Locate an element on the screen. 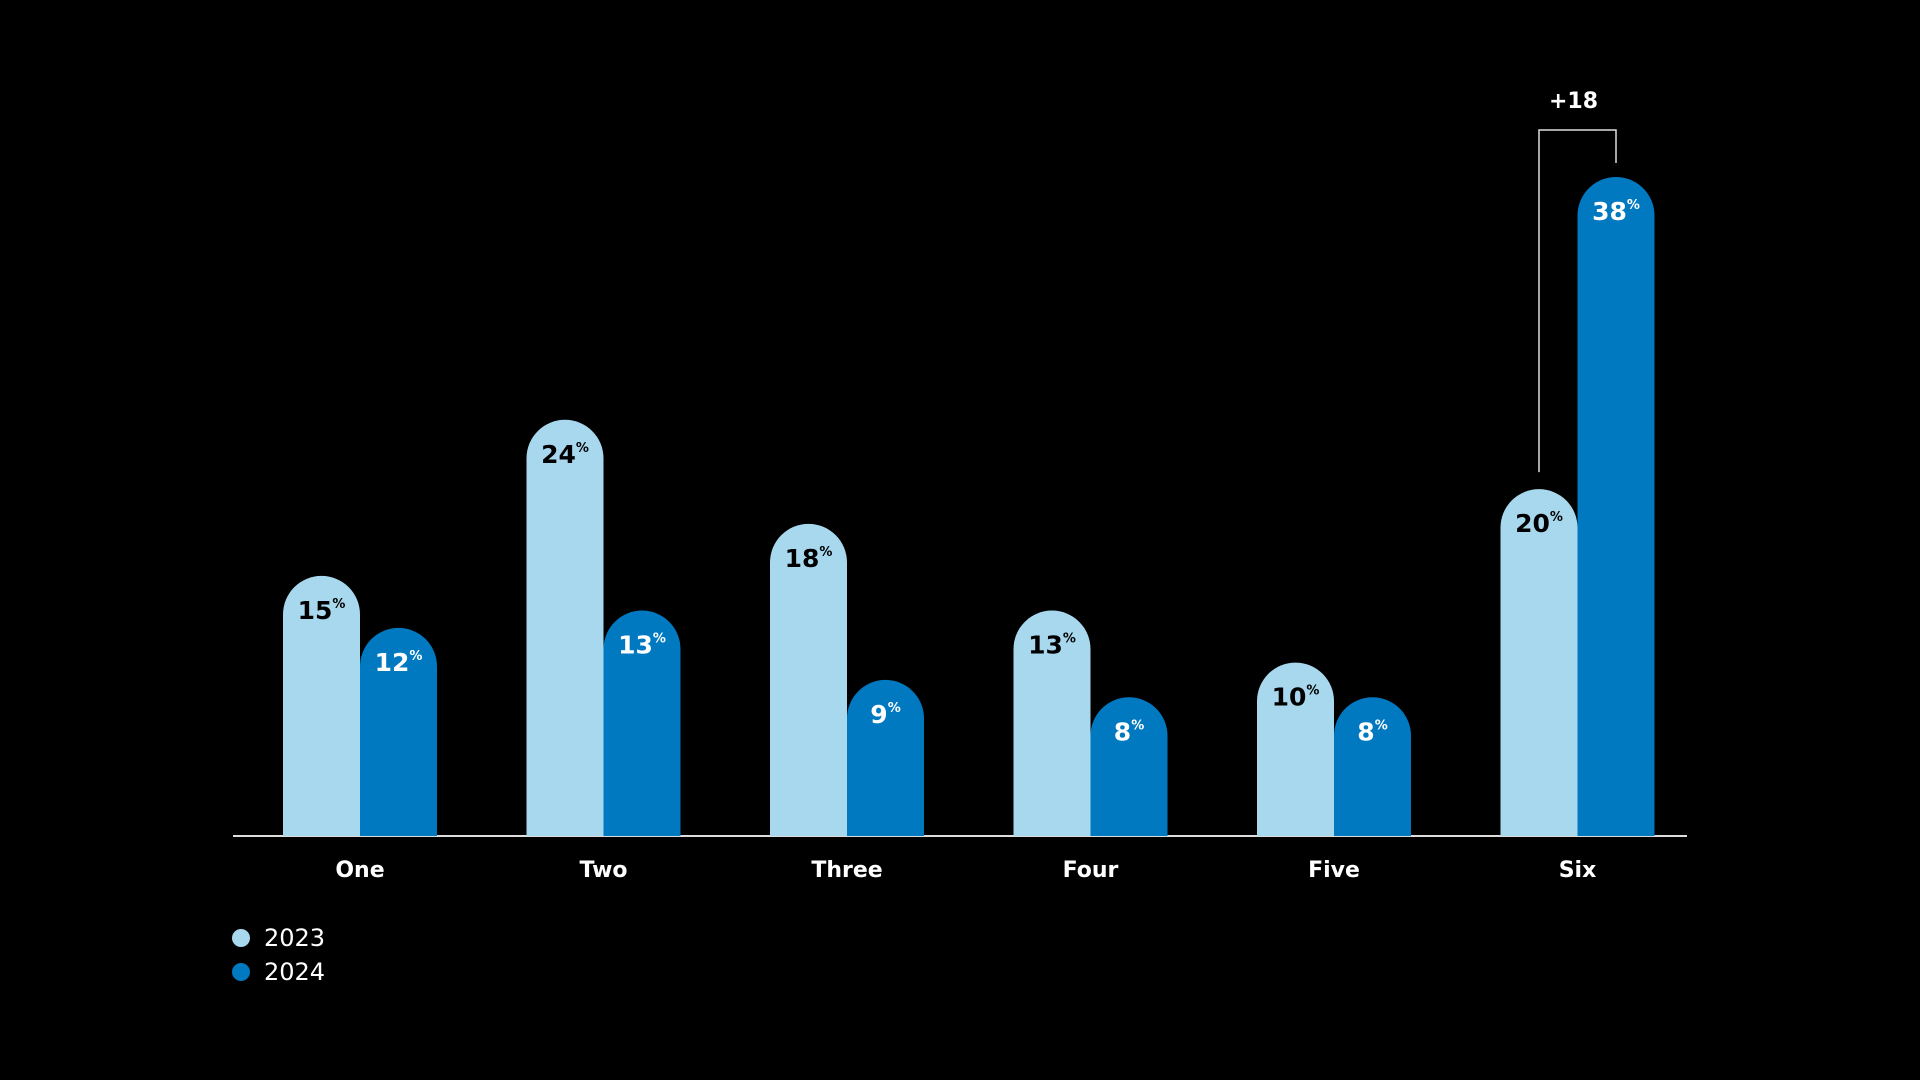 The image size is (1920, 1080). value-label: 18% is located at coordinates (809, 558).